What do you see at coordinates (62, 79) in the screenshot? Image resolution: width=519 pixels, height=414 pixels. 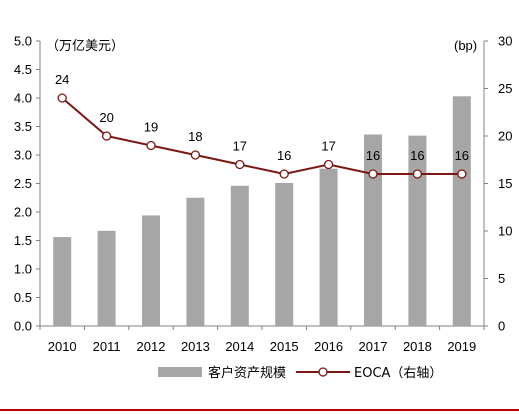 I see `data-label: 24` at bounding box center [62, 79].